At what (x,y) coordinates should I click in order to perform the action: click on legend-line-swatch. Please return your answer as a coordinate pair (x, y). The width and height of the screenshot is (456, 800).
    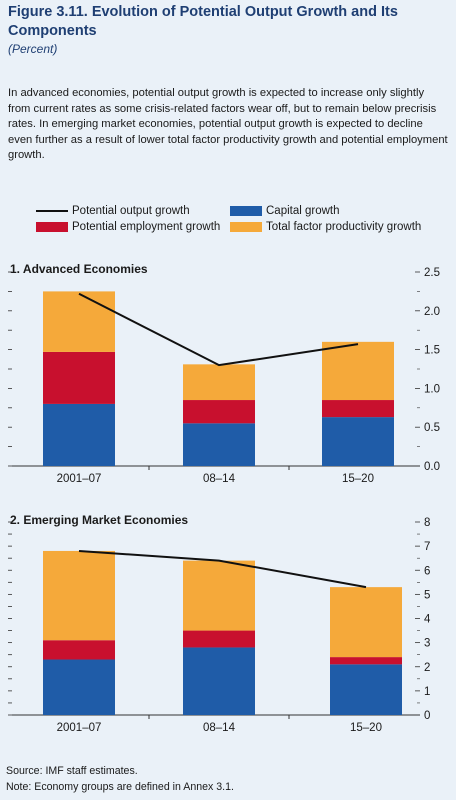
    Looking at the image, I should click on (52, 211).